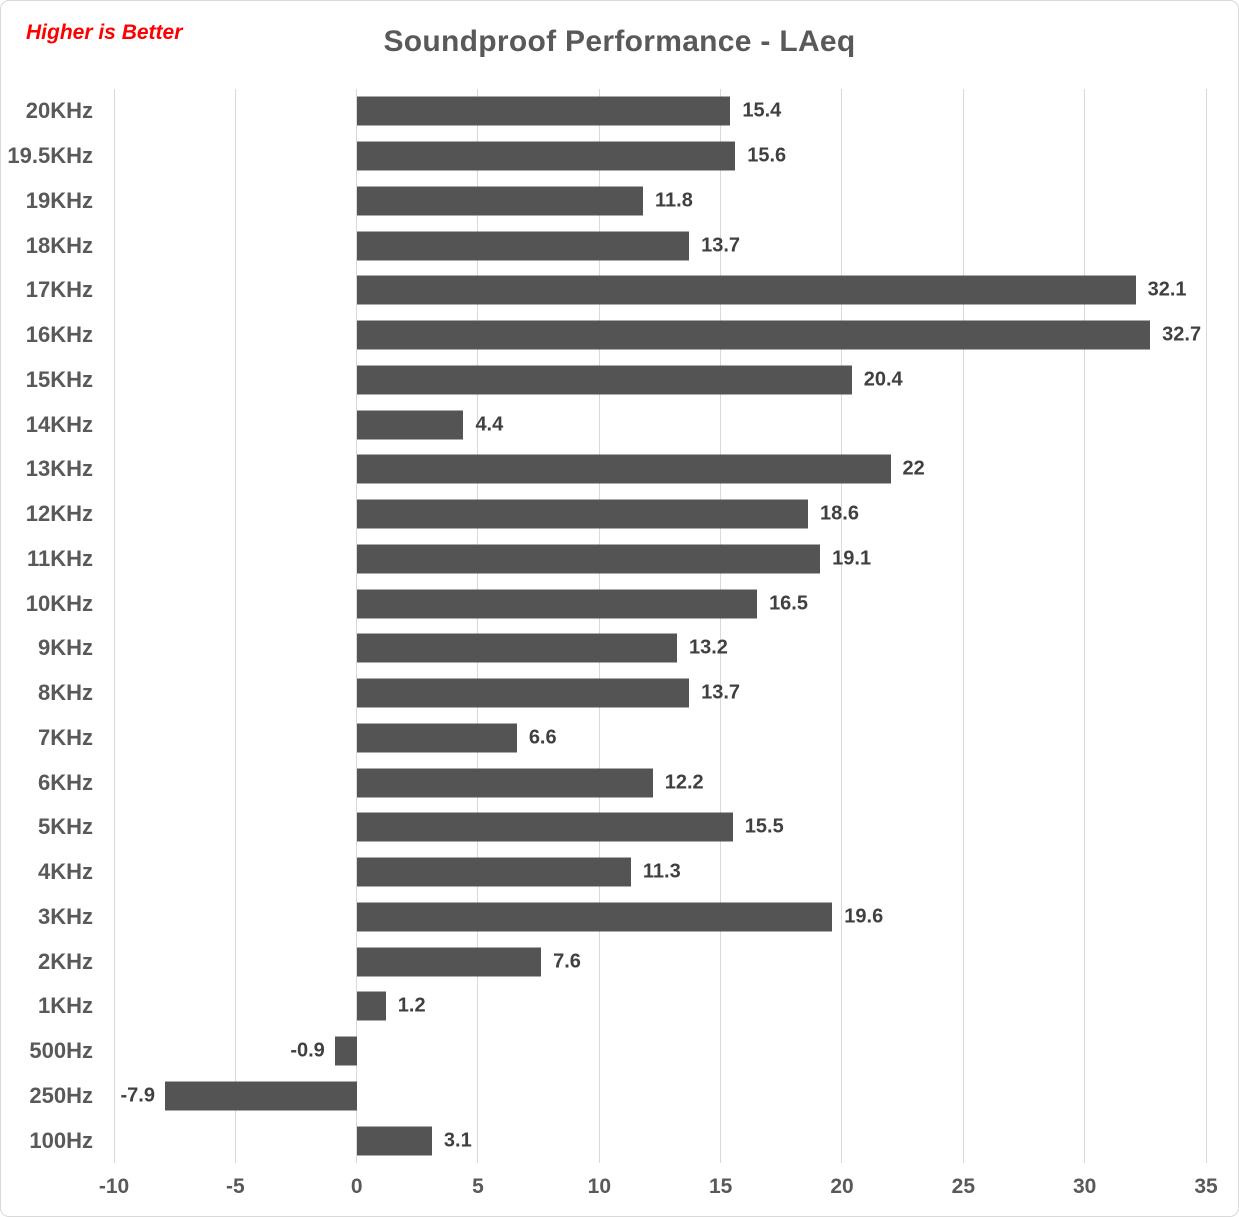 This screenshot has width=1239, height=1217. I want to click on category-label: 19KHz, so click(59, 200).